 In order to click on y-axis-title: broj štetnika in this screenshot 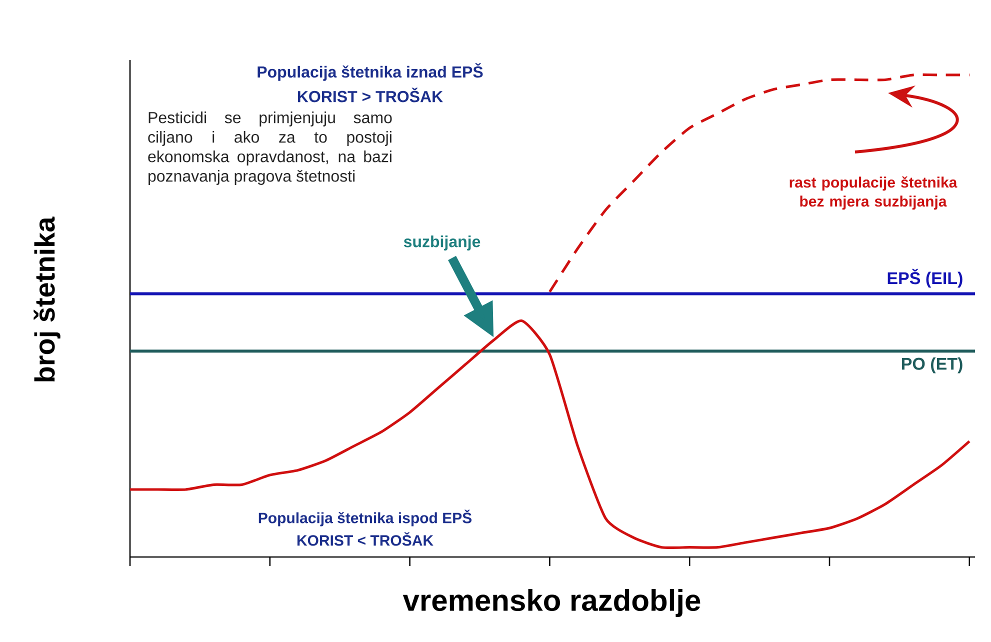, I will do `click(47, 299)`.